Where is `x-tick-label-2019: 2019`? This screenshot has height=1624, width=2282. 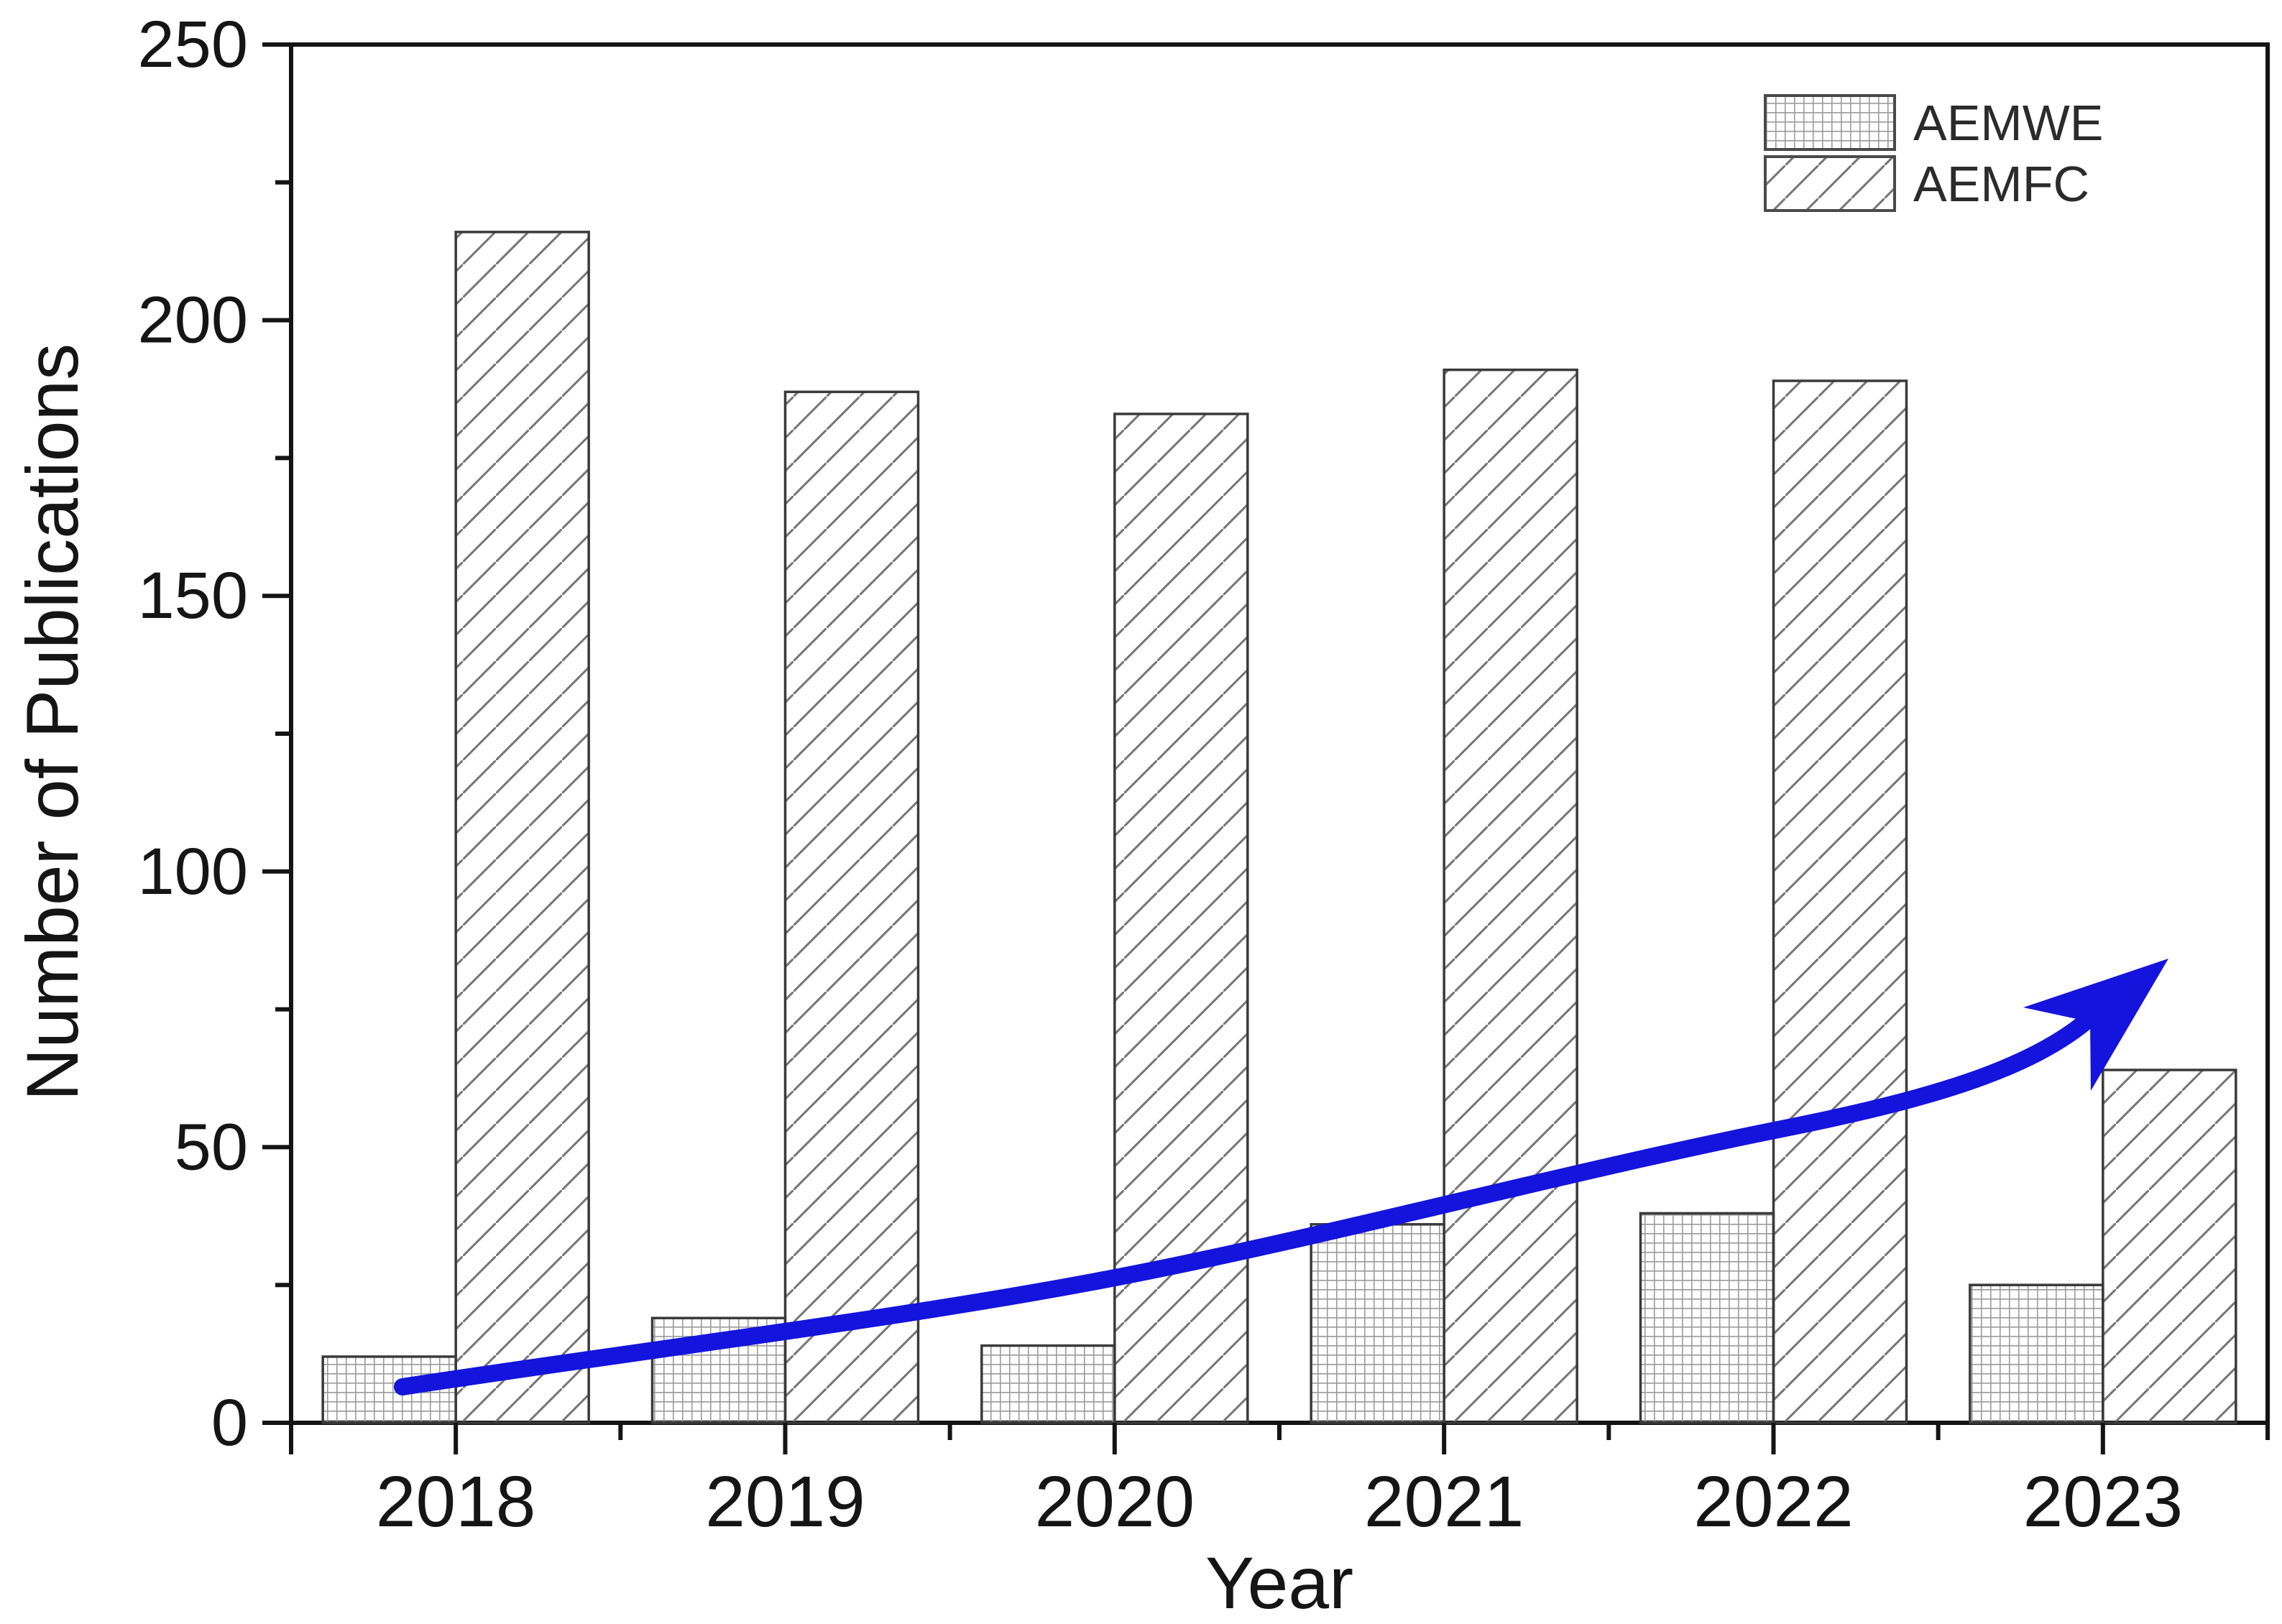
x-tick-label-2019: 2019 is located at coordinates (785, 1502).